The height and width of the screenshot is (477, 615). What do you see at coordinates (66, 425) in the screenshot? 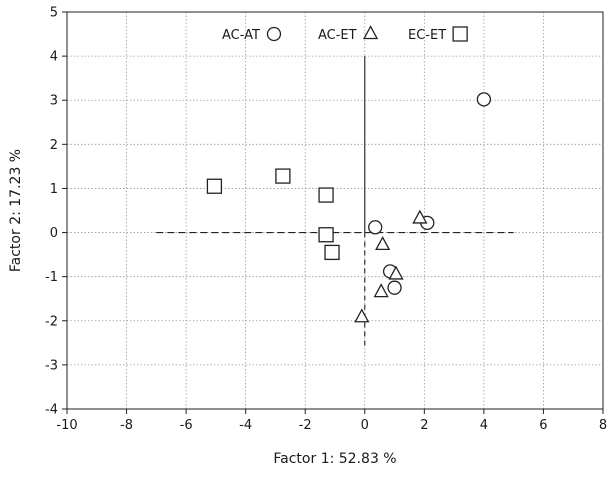
I see `x-tick-label: -10` at bounding box center [66, 425].